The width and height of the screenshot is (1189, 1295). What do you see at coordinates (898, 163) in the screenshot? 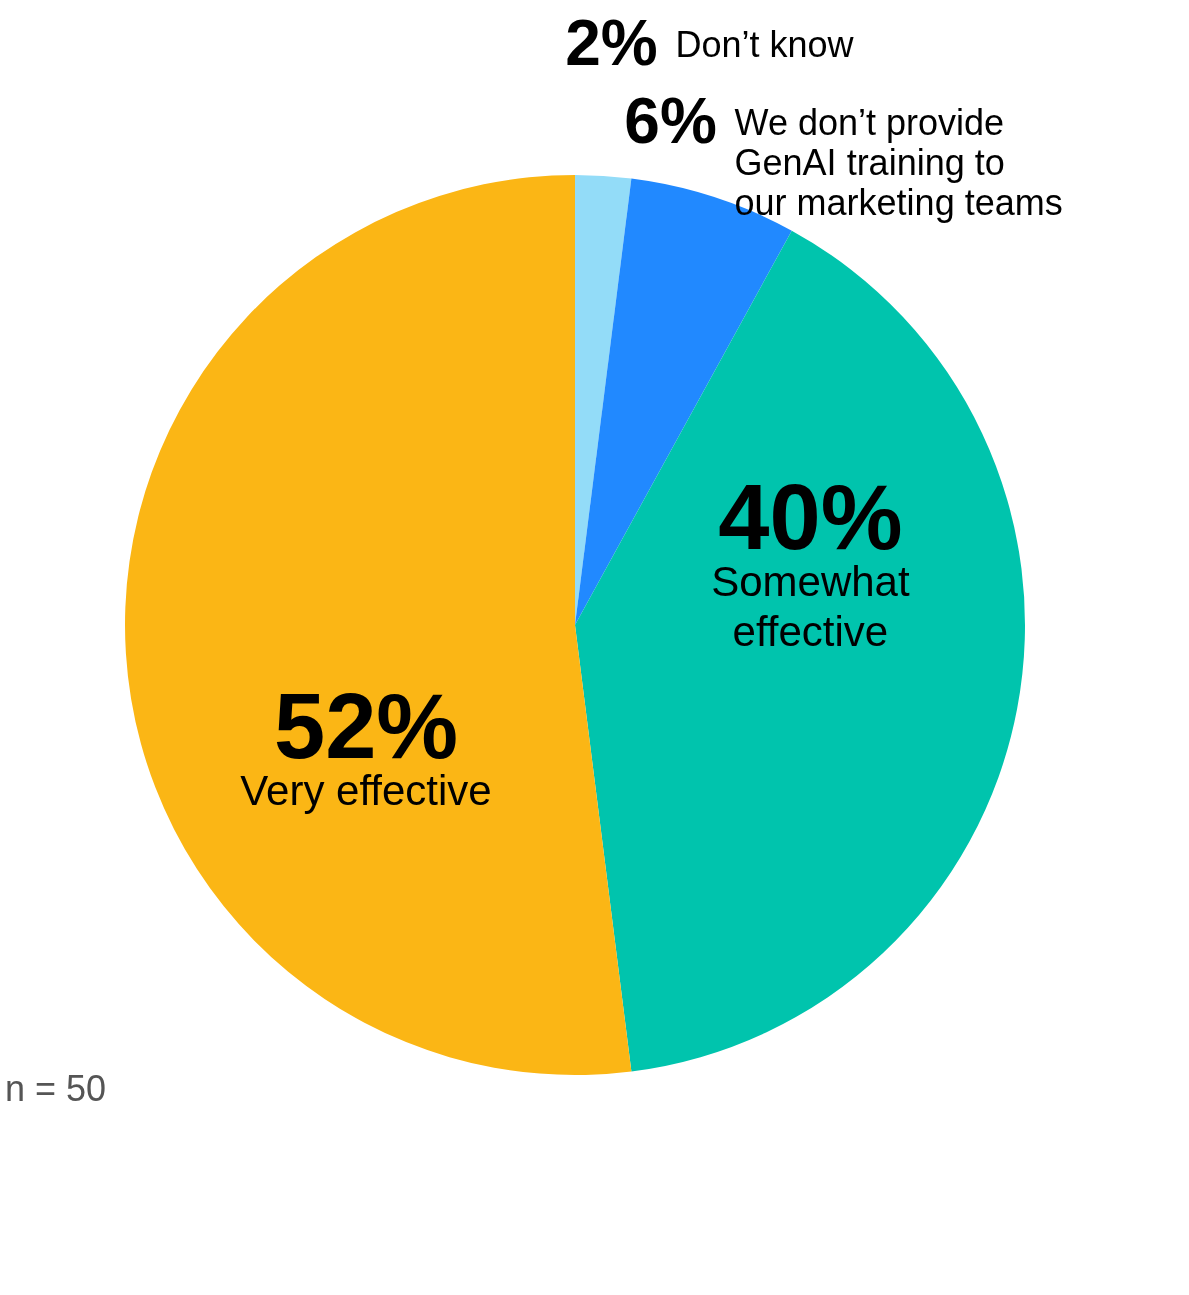
I see `slice-label: We don’t provide GenAI training to our marketing teams` at bounding box center [898, 163].